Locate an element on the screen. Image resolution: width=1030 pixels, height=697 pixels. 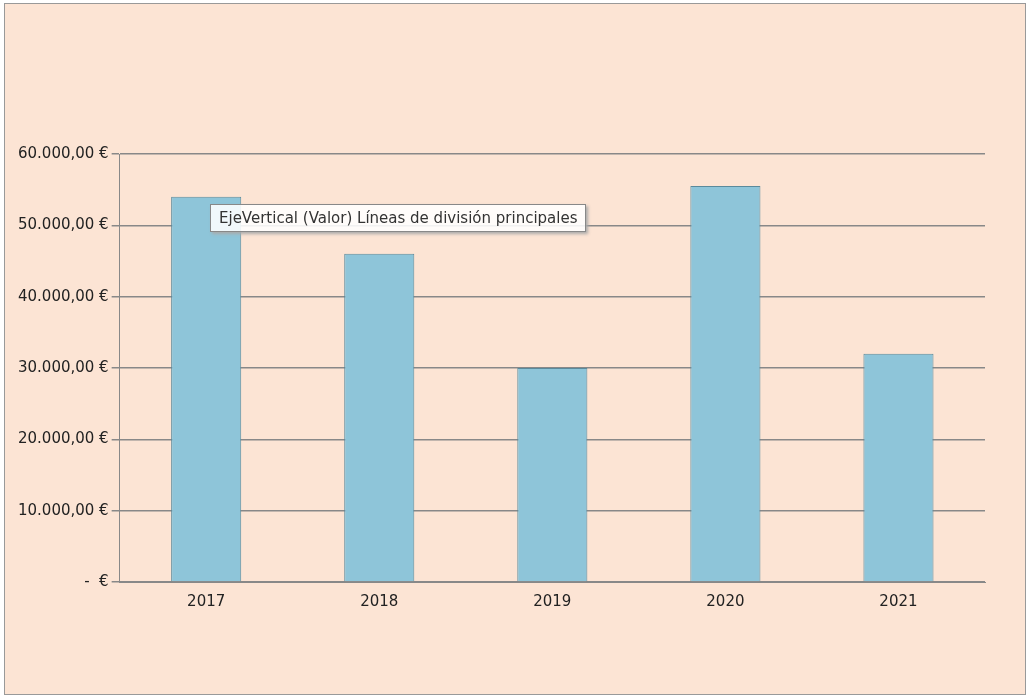
y-tick-label: 20.000,00 € is located at coordinates (63, 438).